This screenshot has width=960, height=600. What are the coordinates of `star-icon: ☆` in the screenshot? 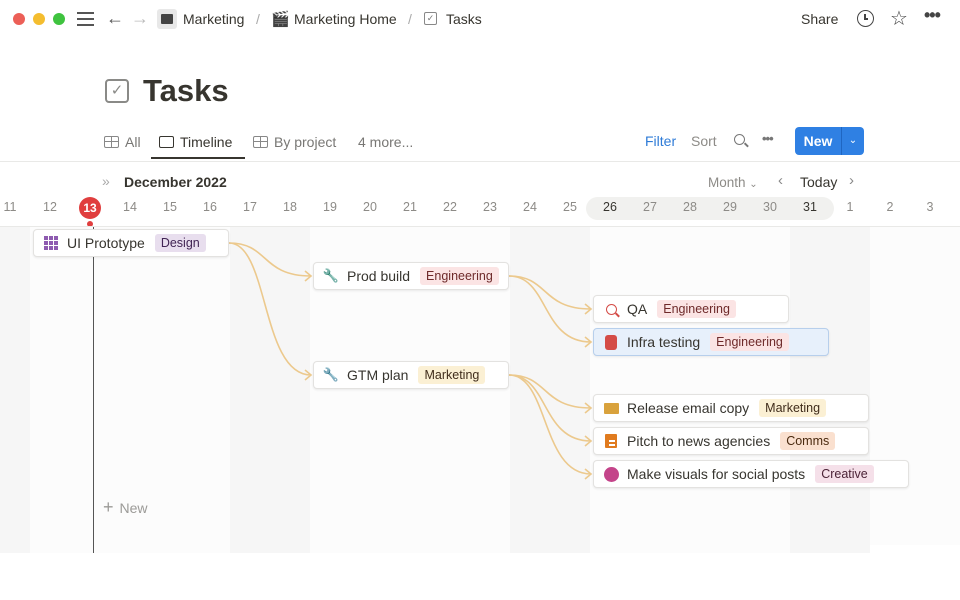 It's located at (899, 19).